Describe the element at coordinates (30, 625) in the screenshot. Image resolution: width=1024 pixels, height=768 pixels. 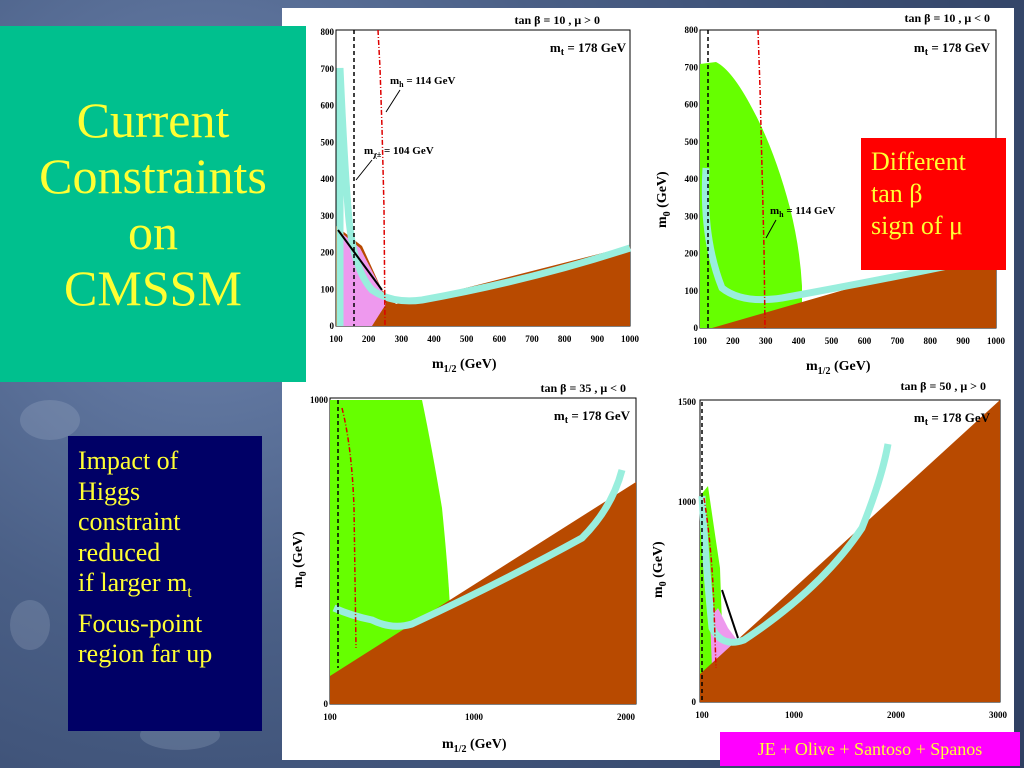
I see `background-spot` at that location.